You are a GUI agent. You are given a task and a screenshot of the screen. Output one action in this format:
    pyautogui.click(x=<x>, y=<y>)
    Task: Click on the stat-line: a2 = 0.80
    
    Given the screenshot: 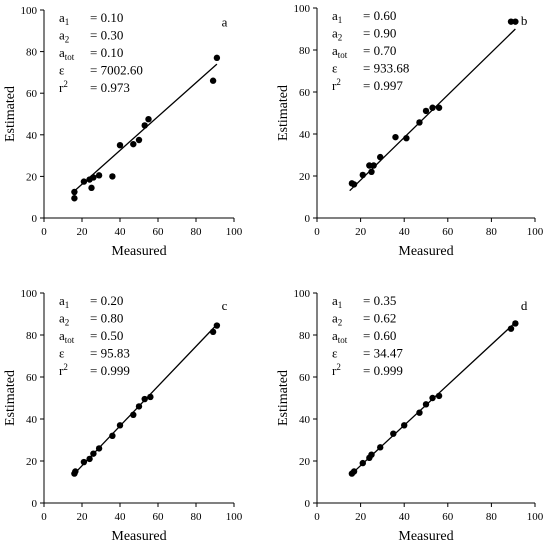 What is the action you would take?
    pyautogui.click(x=91, y=319)
    